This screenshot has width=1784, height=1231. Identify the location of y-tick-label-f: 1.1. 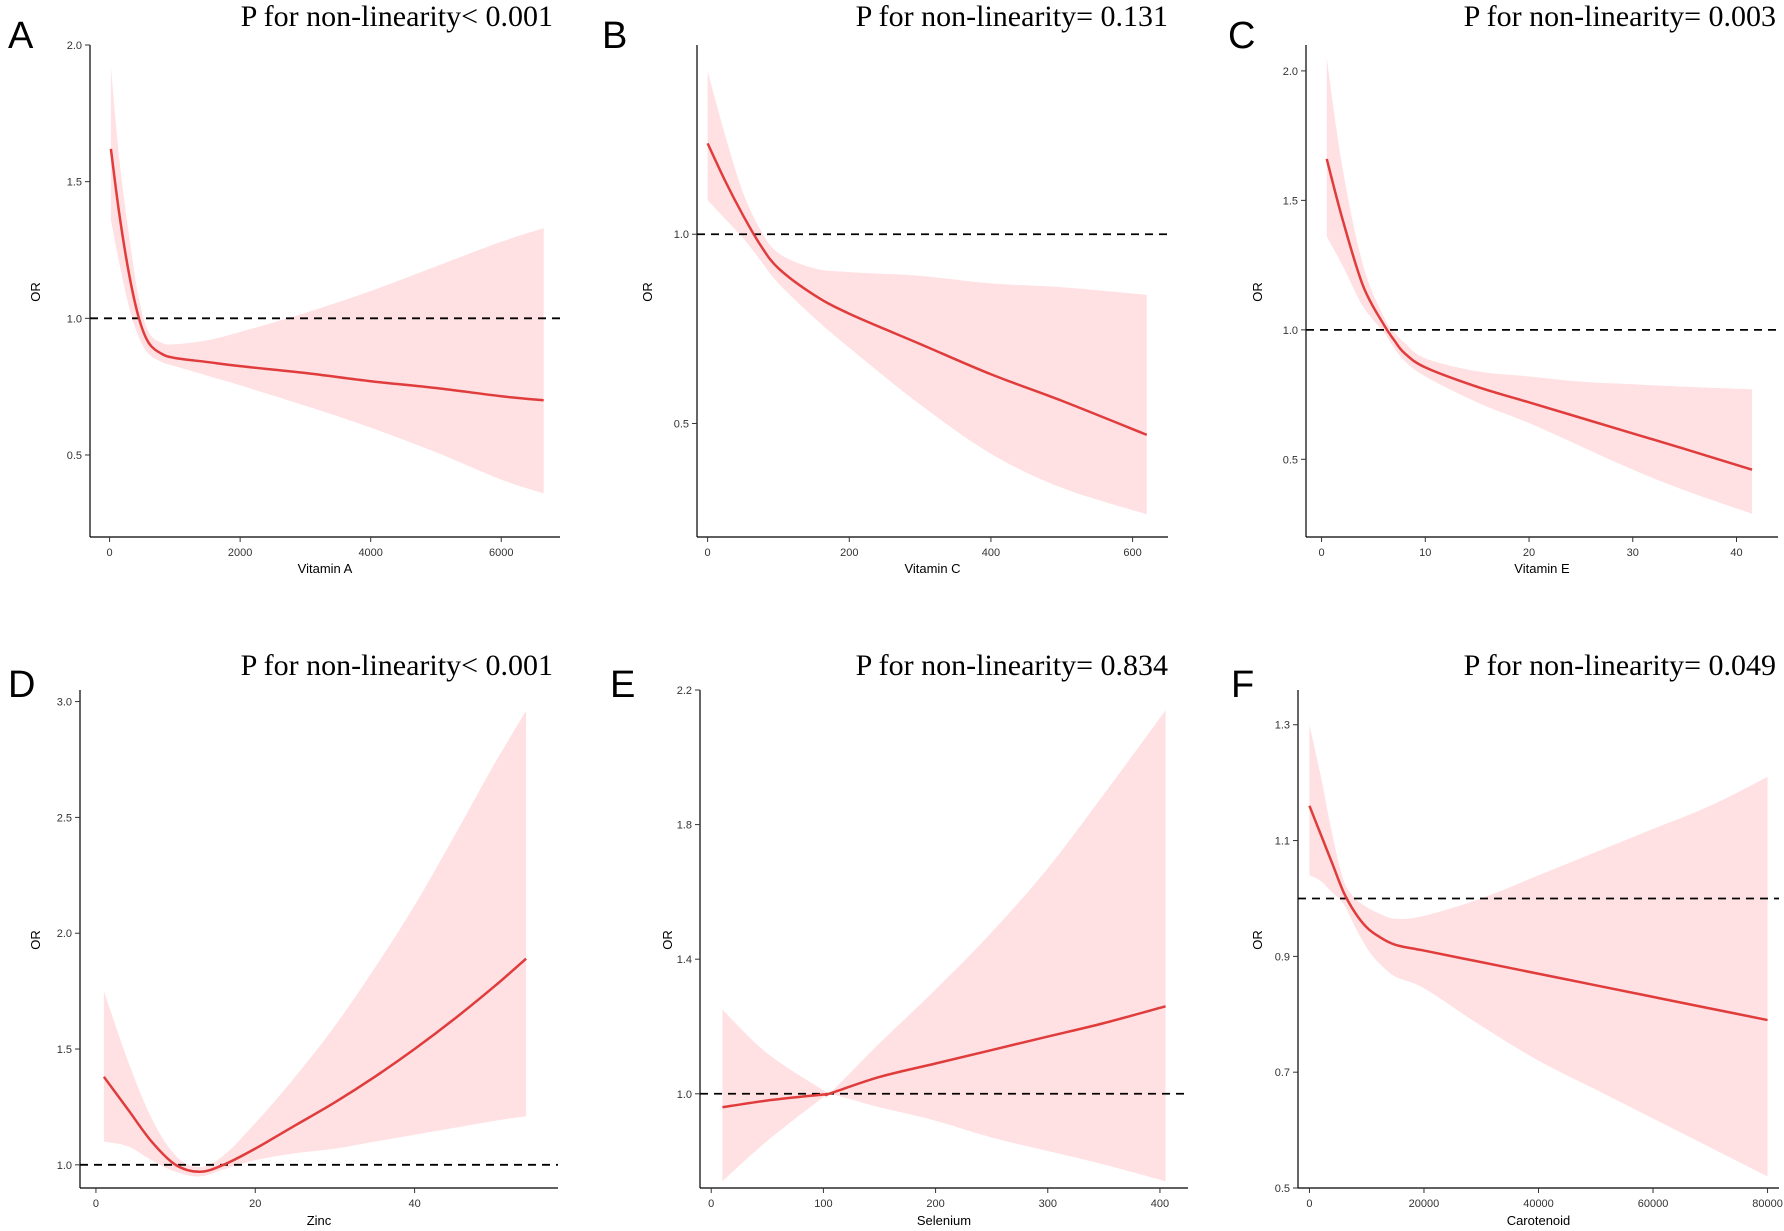
(1282, 842).